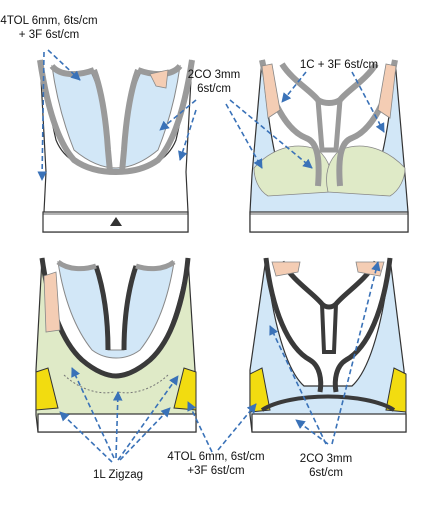 Image resolution: width=428 pixels, height=508 pixels. Describe the element at coordinates (368, 102) in the screenshot. I see `arrow-tr-to-right-strap` at that location.